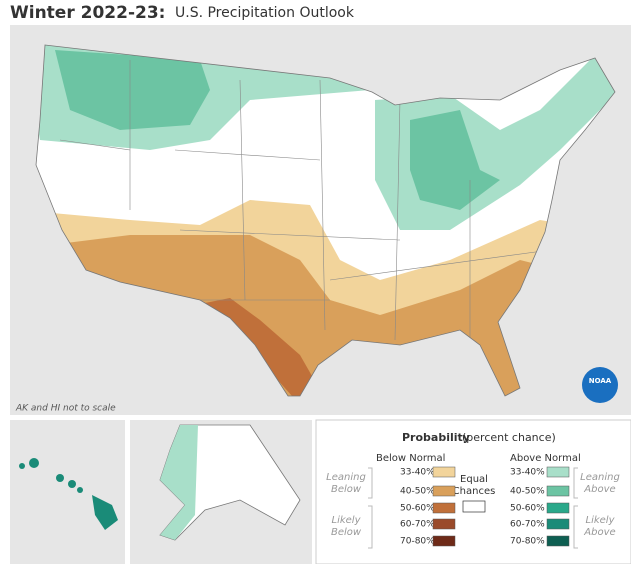 This screenshot has width=631, height=564. Describe the element at coordinates (265, 13) in the screenshot. I see `title-rest: U.S. Precipitation Outlook` at that location.